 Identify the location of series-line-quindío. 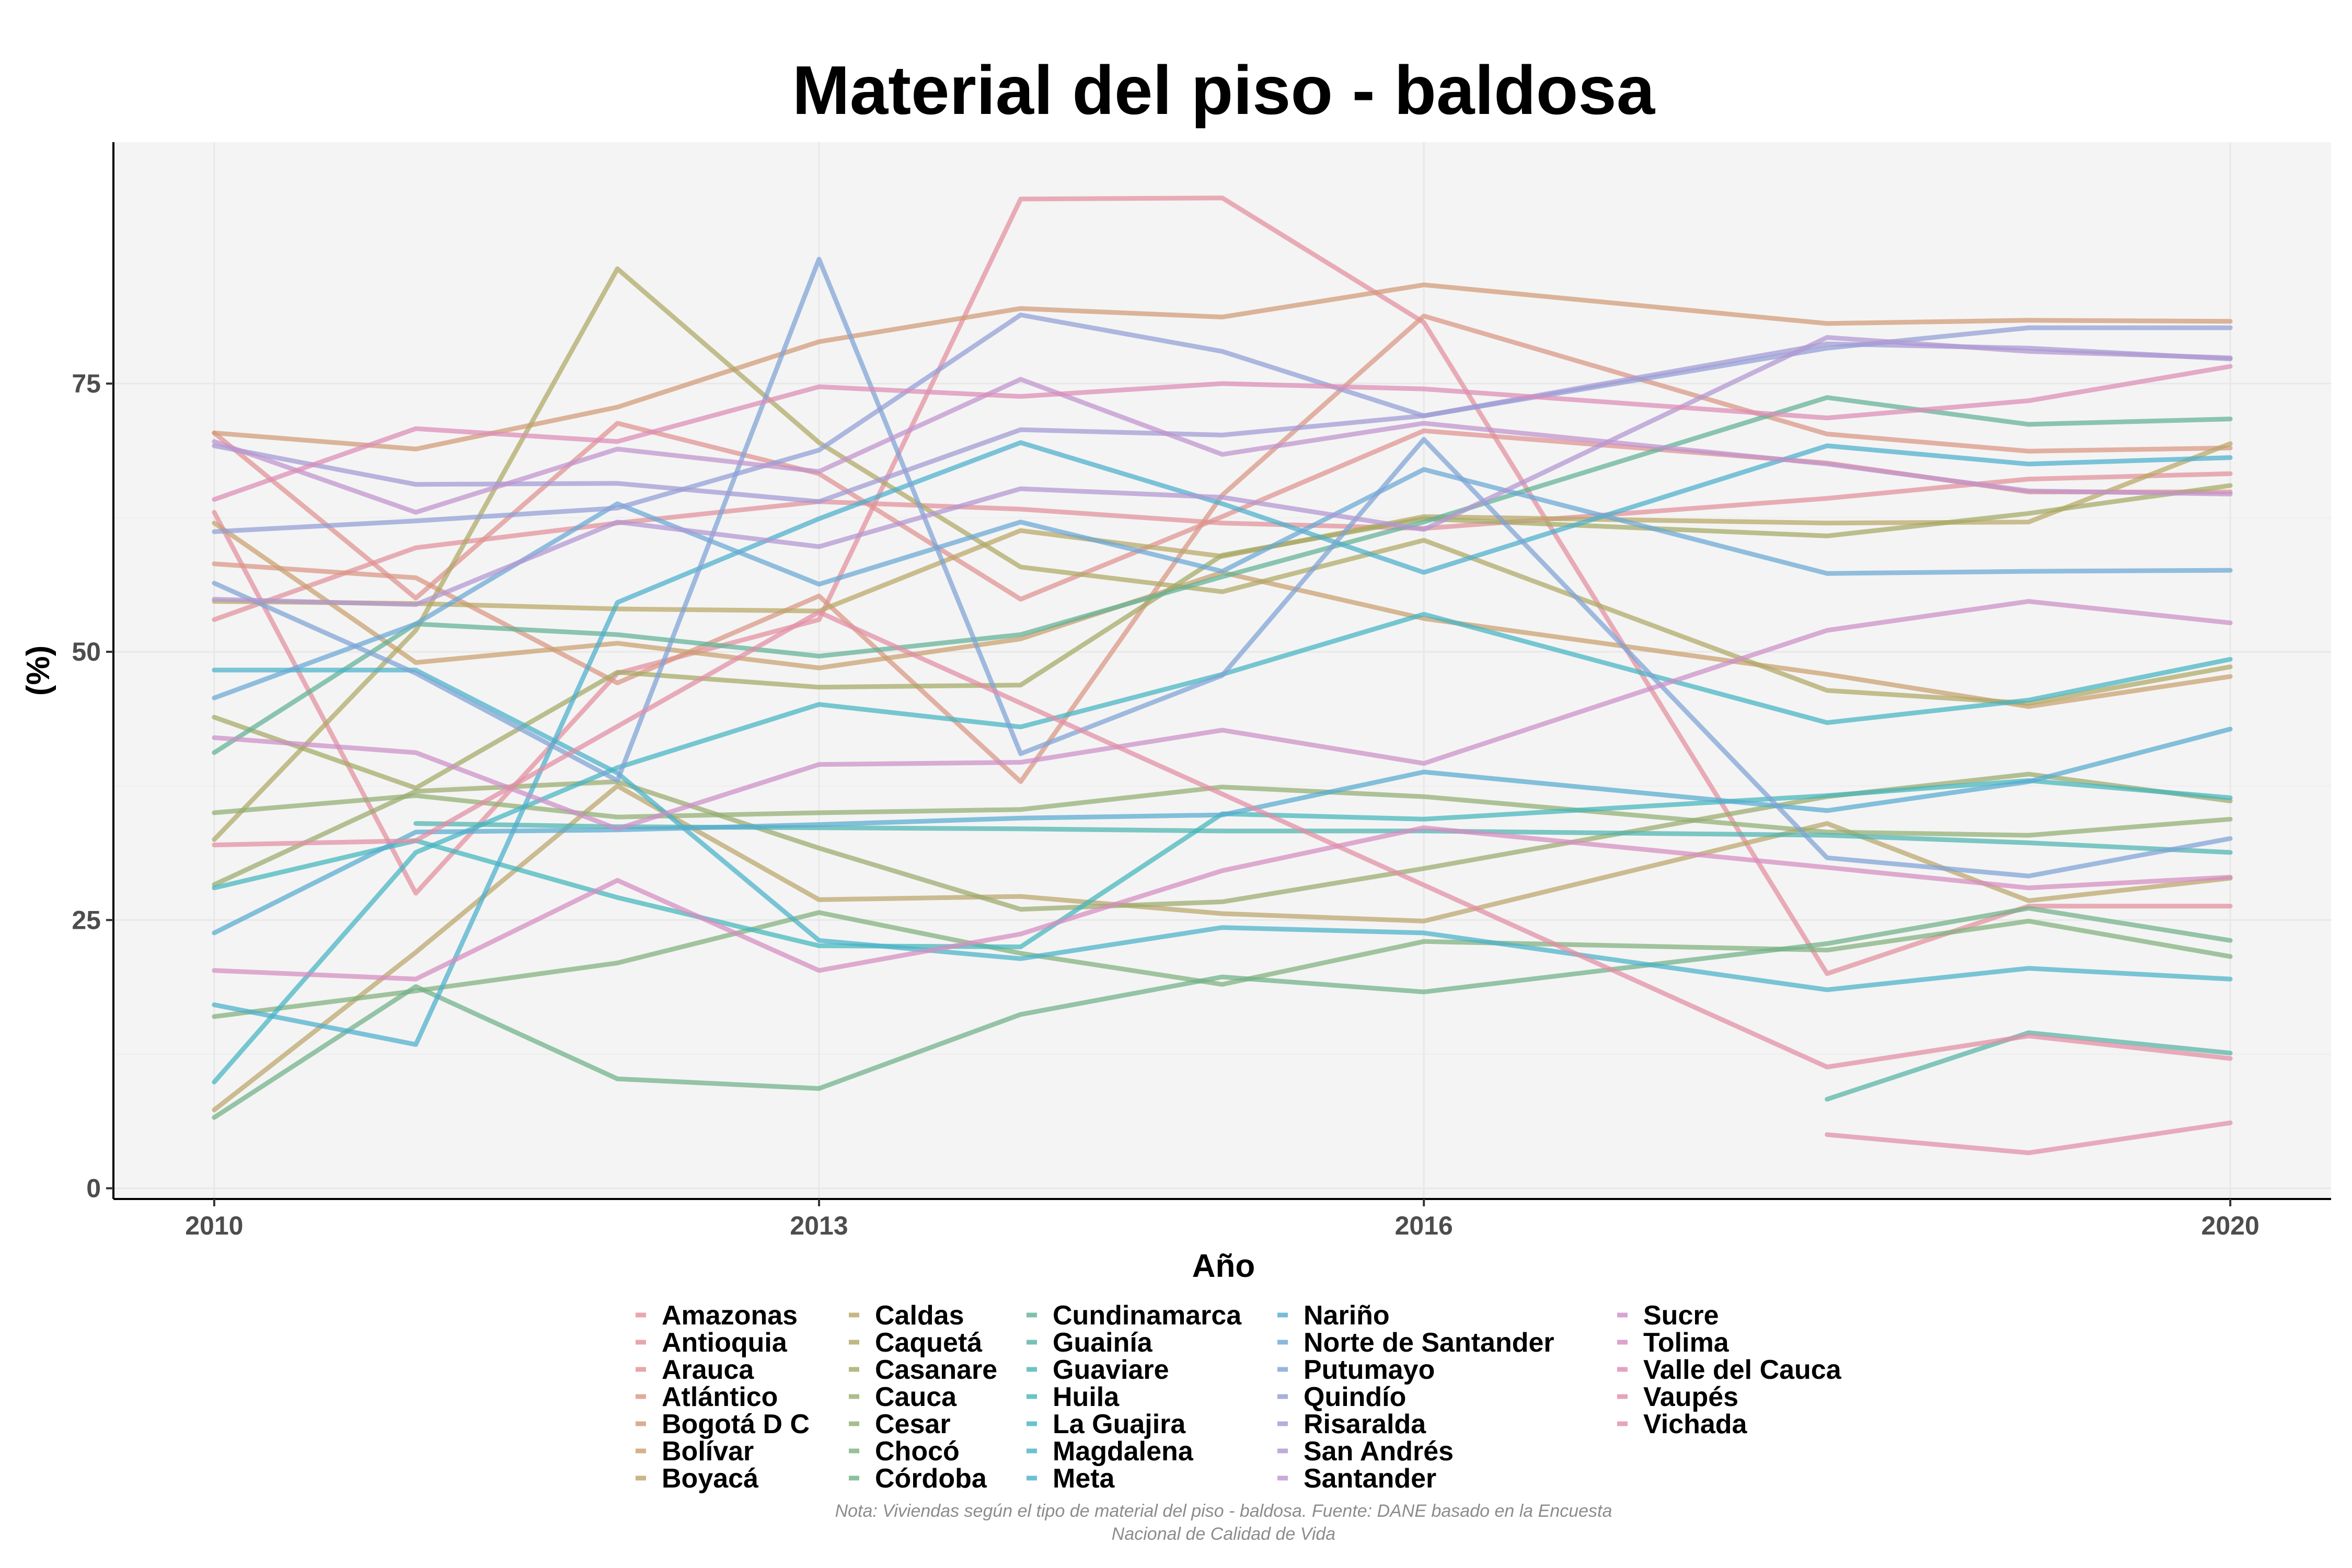
(1222, 423).